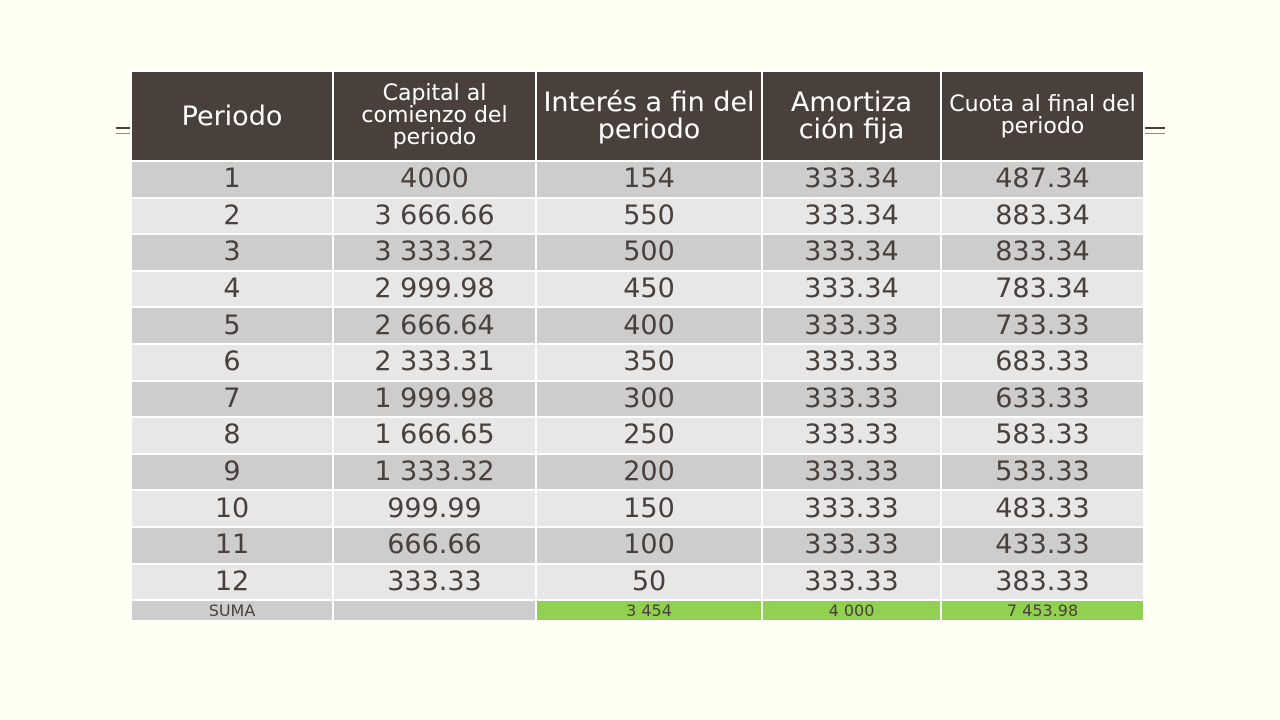 The height and width of the screenshot is (720, 1280). Describe the element at coordinates (232, 325) in the screenshot. I see `cell-periodo: 5` at that location.